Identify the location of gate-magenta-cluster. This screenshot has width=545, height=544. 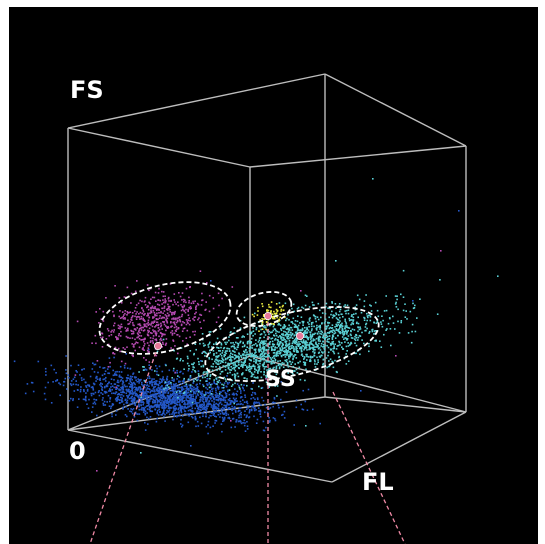
(165, 318).